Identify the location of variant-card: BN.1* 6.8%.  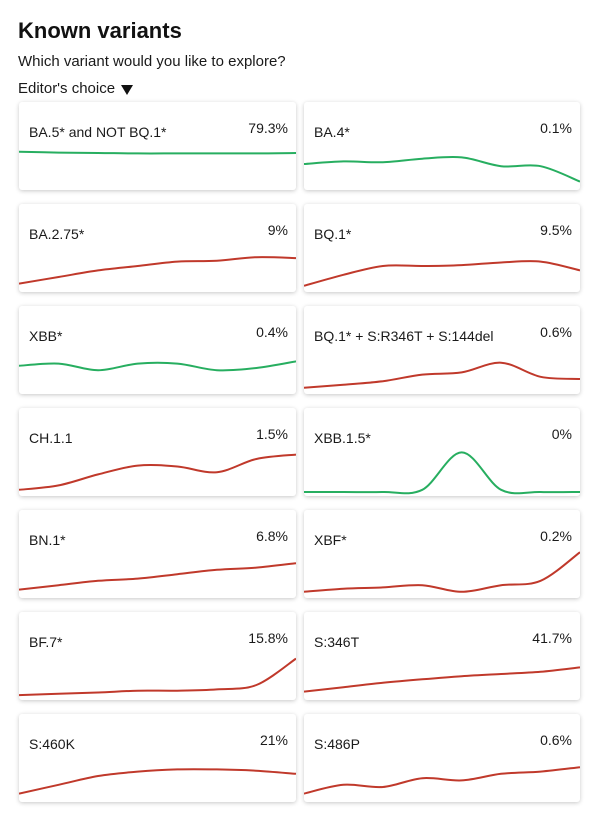
(157, 554).